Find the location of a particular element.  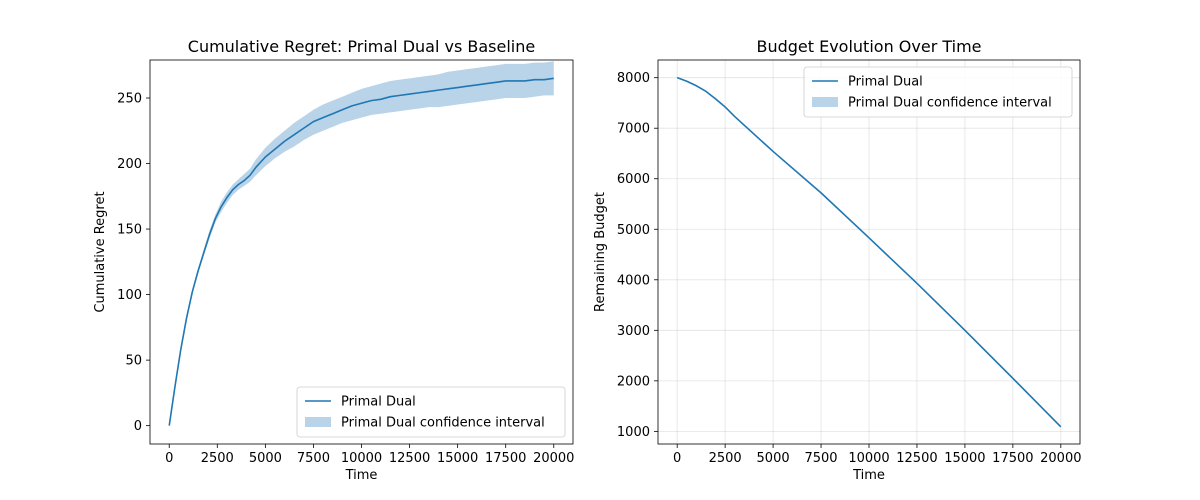

y-tick-label: 250 is located at coordinates (129, 99).